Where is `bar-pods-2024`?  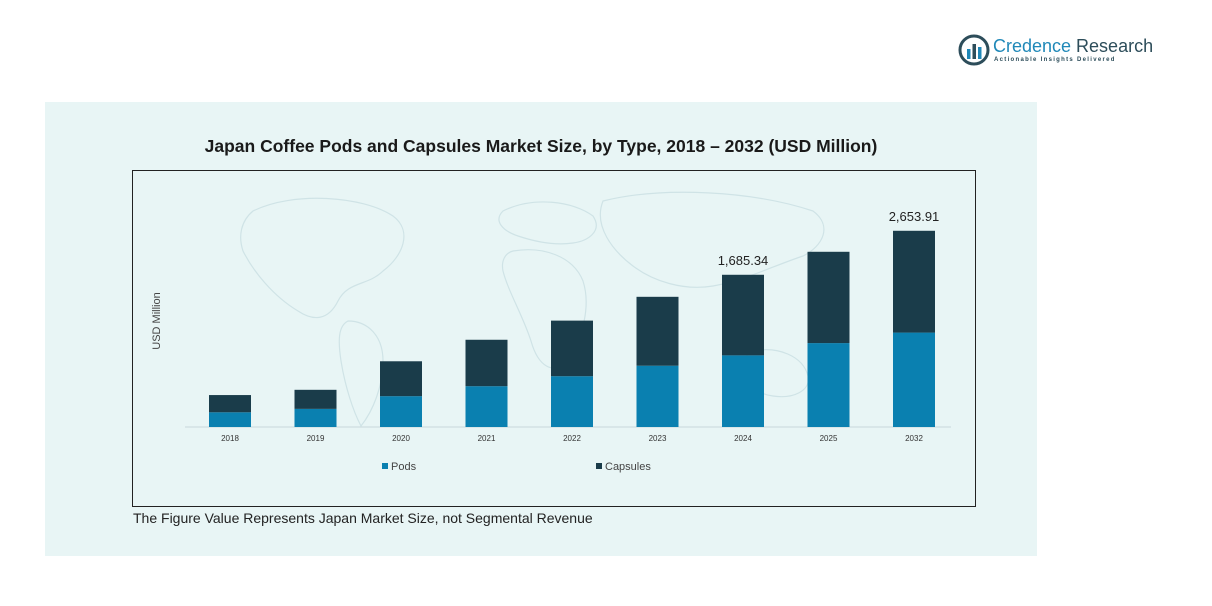 bar-pods-2024 is located at coordinates (743, 391).